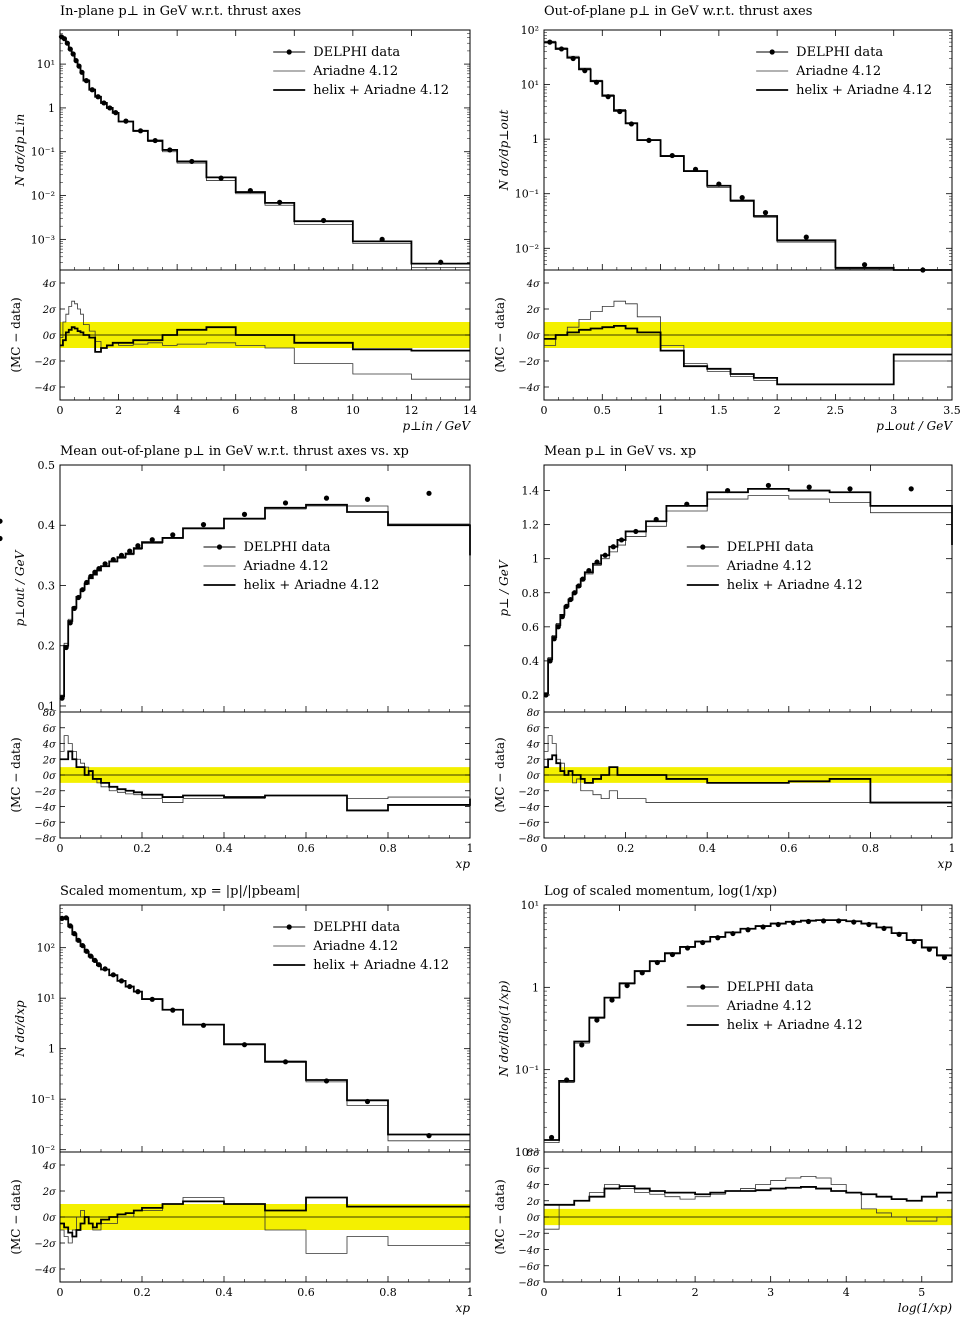  I want to click on main-panel-frame, so click(265, 1028).